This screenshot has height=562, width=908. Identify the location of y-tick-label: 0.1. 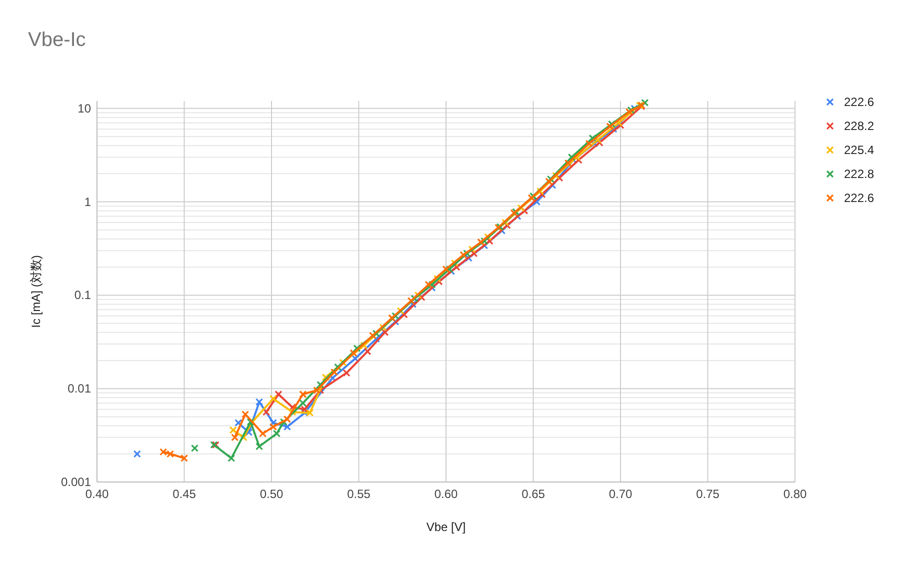
(83, 295).